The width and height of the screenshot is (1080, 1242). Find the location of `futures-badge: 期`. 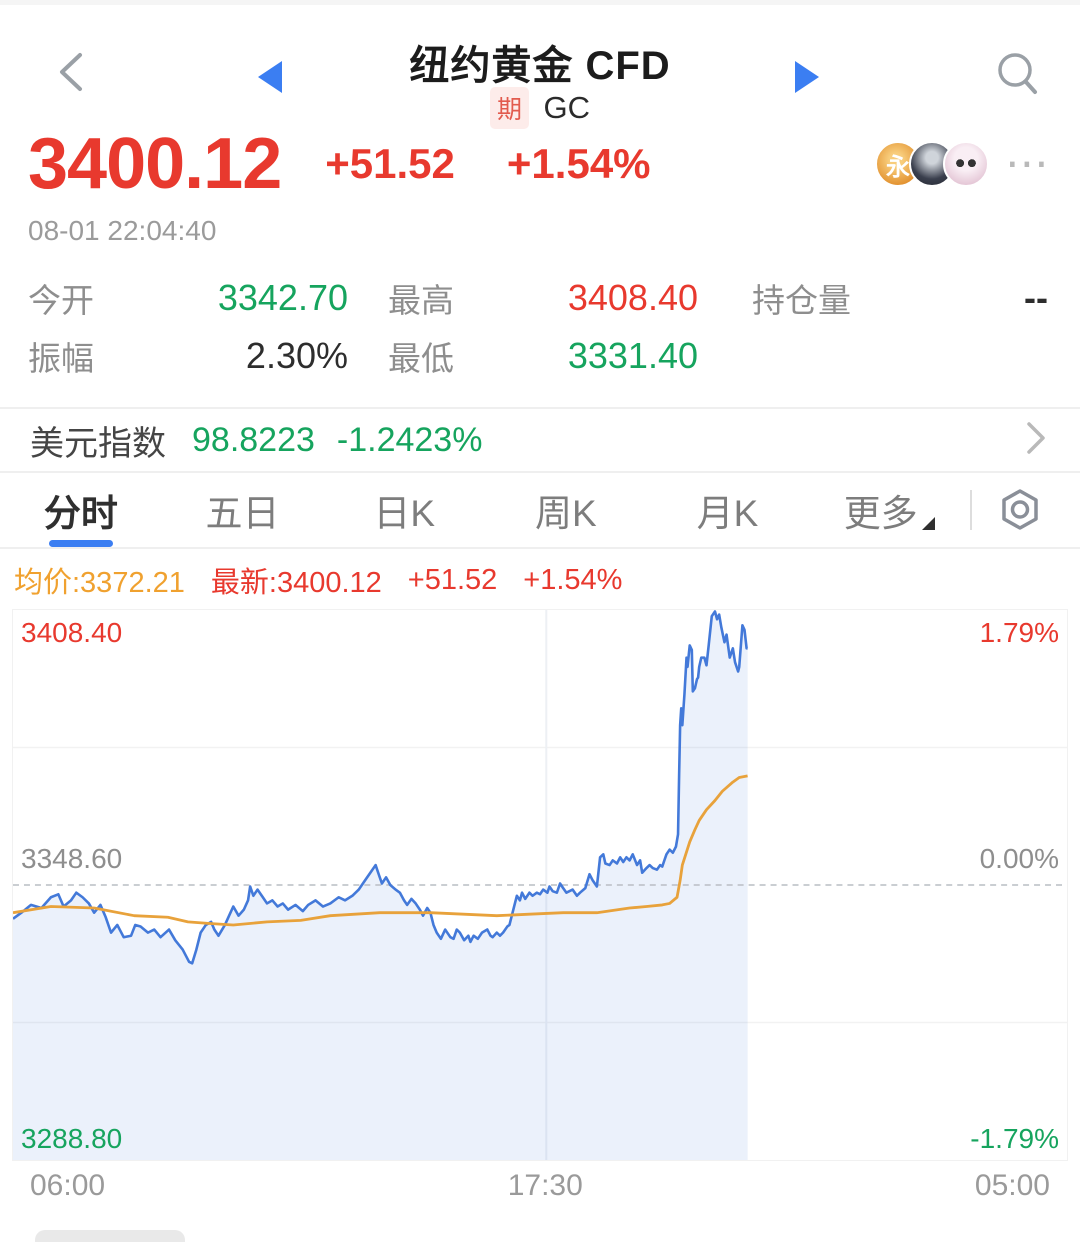

futures-badge: 期 is located at coordinates (510, 108).